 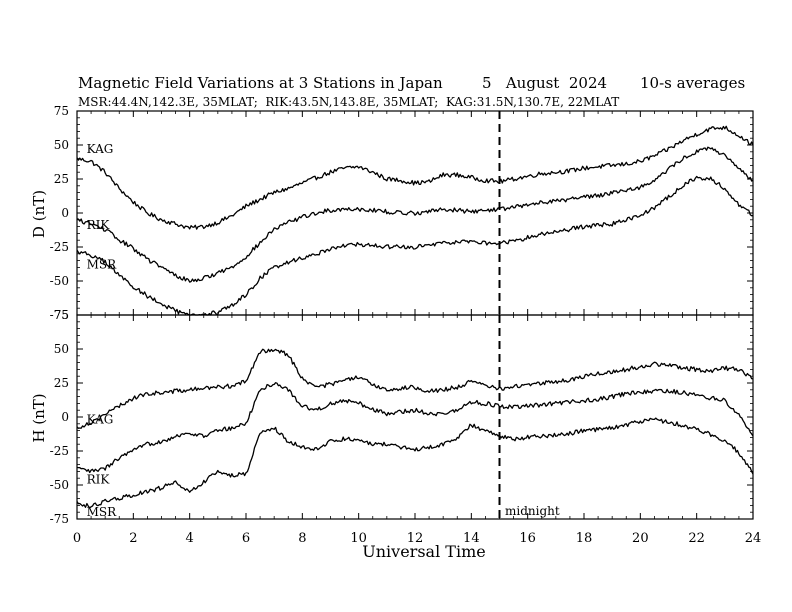 What do you see at coordinates (77, 538) in the screenshot?
I see `x-tick-label: 0` at bounding box center [77, 538].